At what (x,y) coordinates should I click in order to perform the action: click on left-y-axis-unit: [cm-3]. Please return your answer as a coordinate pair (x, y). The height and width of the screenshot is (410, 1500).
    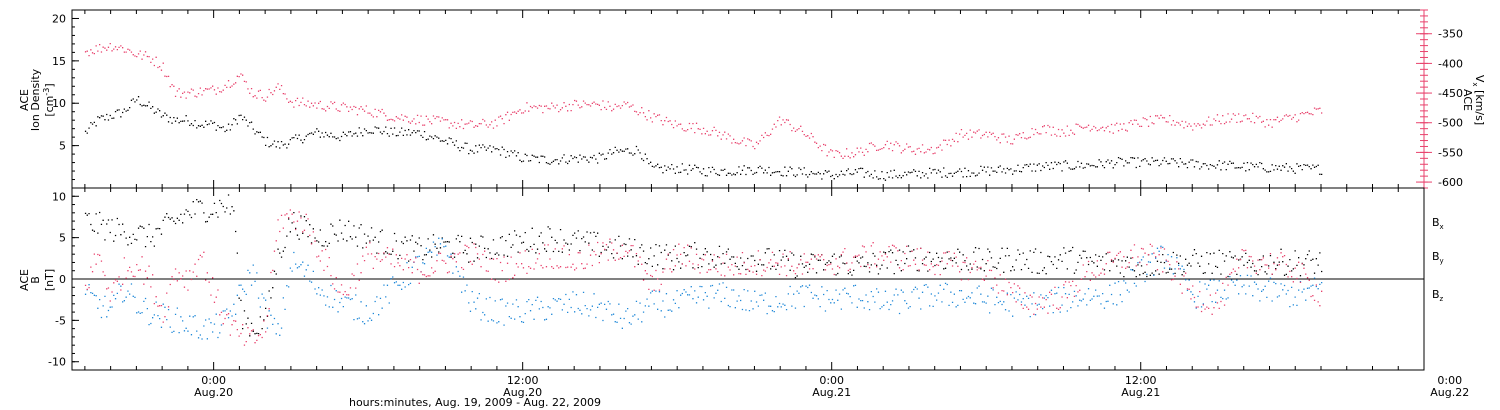
    Looking at the image, I should click on (49, 99).